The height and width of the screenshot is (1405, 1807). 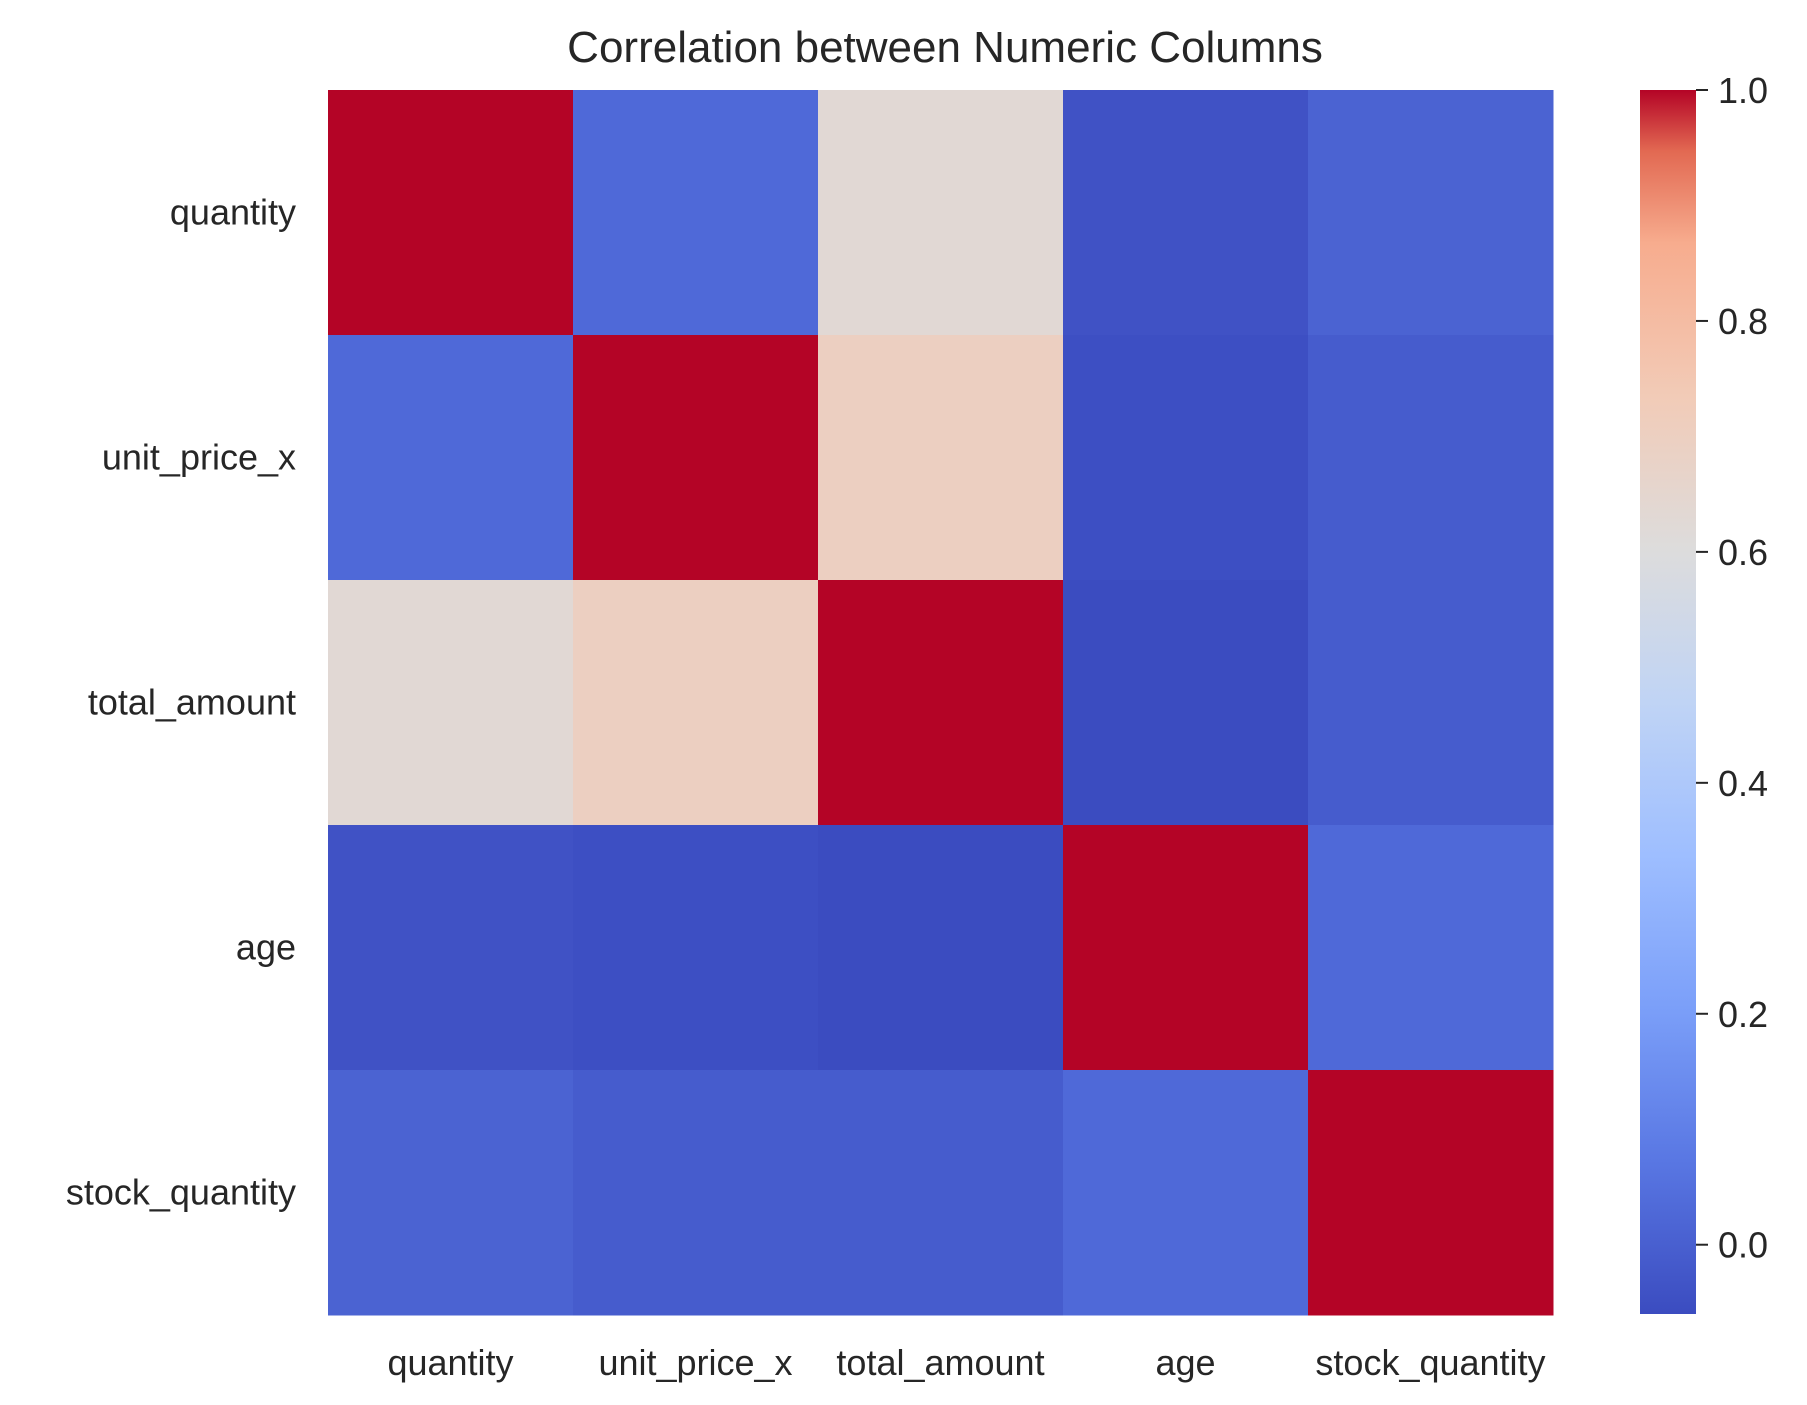 What do you see at coordinates (945, 47) in the screenshot?
I see `chart-title: Correlation between Numeric Columns` at bounding box center [945, 47].